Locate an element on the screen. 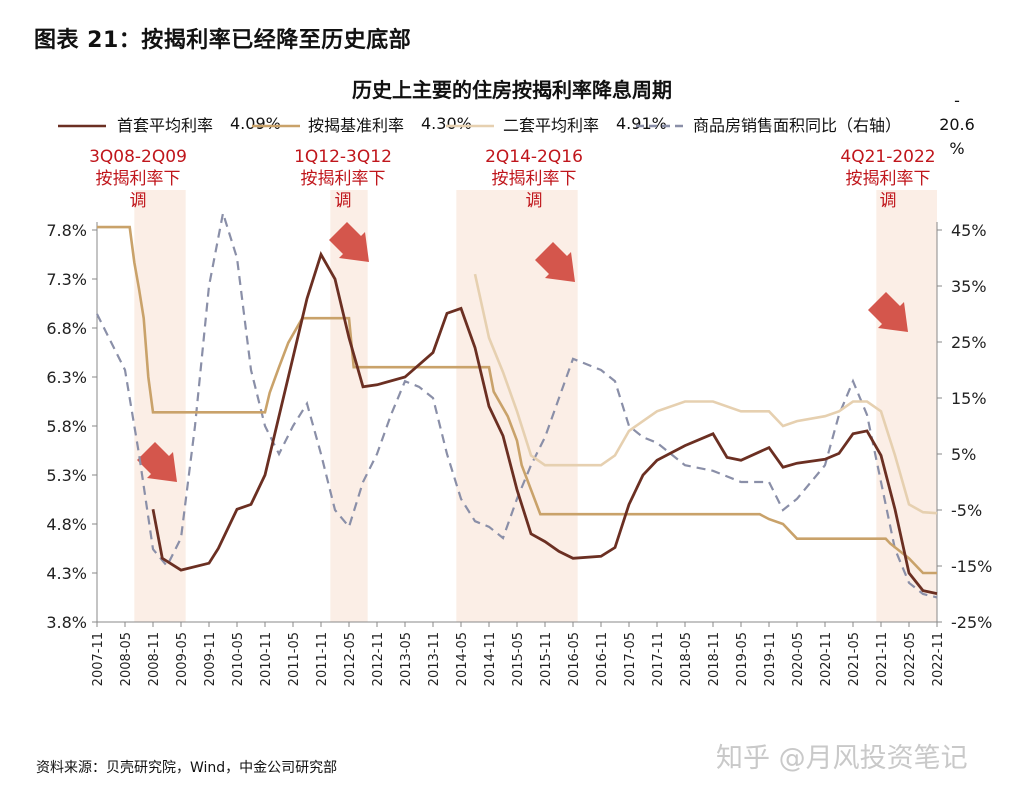 Image resolution: width=1024 pixels, height=797 pixels. left-tick-label: 4.3% is located at coordinates (66, 573).